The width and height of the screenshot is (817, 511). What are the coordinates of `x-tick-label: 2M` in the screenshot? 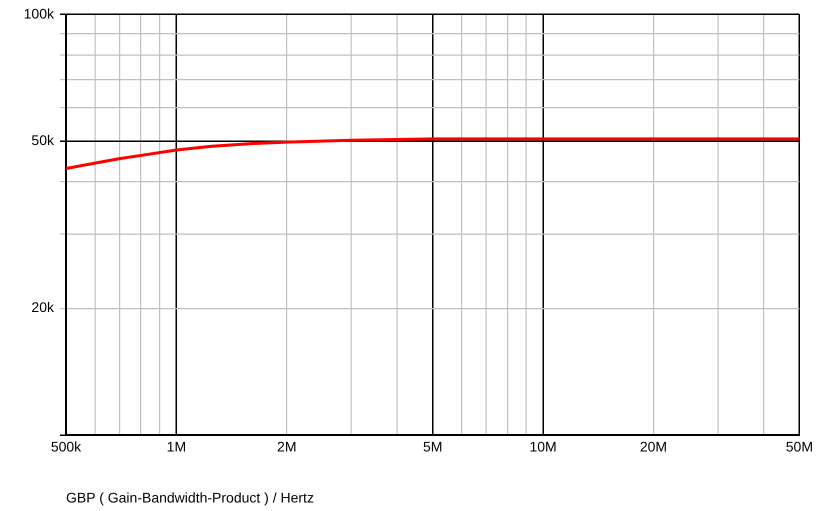 It's located at (286, 446).